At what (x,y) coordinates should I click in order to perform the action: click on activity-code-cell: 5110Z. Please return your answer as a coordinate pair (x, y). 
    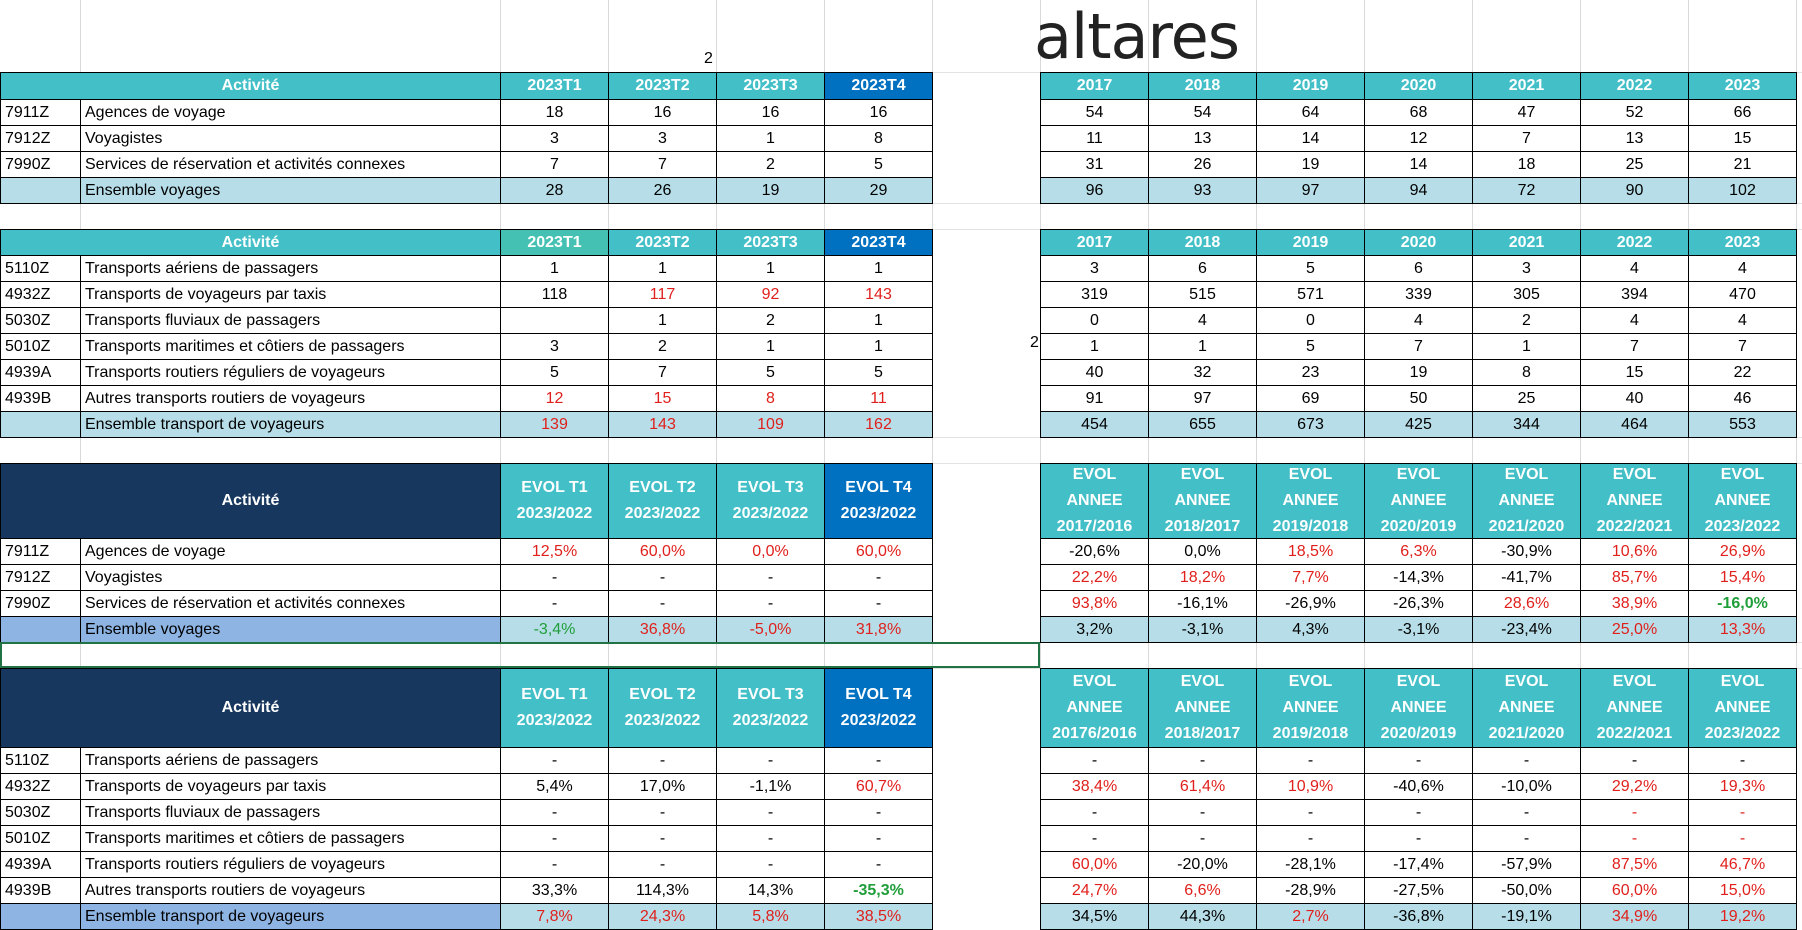
    Looking at the image, I should click on (40, 268).